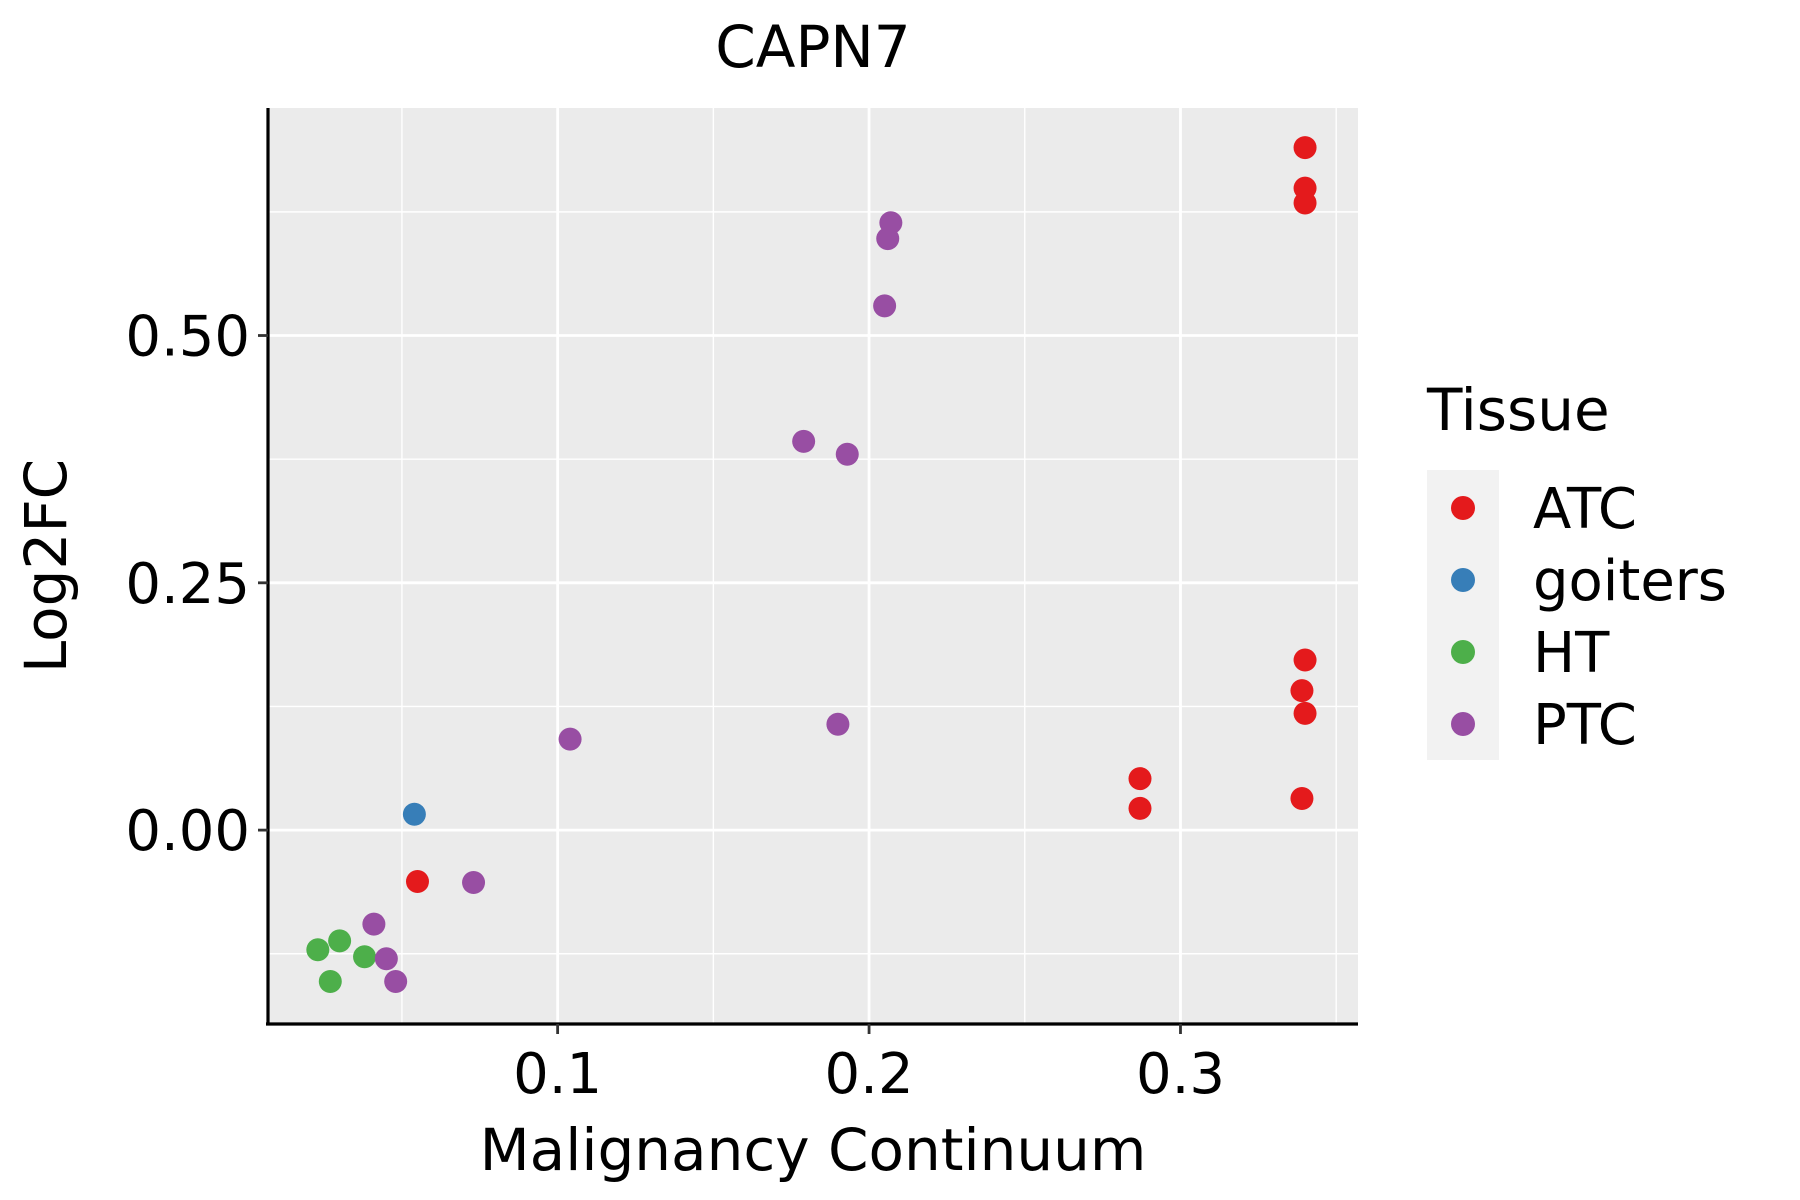 This screenshot has width=1800, height=1200. I want to click on legend-title: Tissue, so click(1518, 410).